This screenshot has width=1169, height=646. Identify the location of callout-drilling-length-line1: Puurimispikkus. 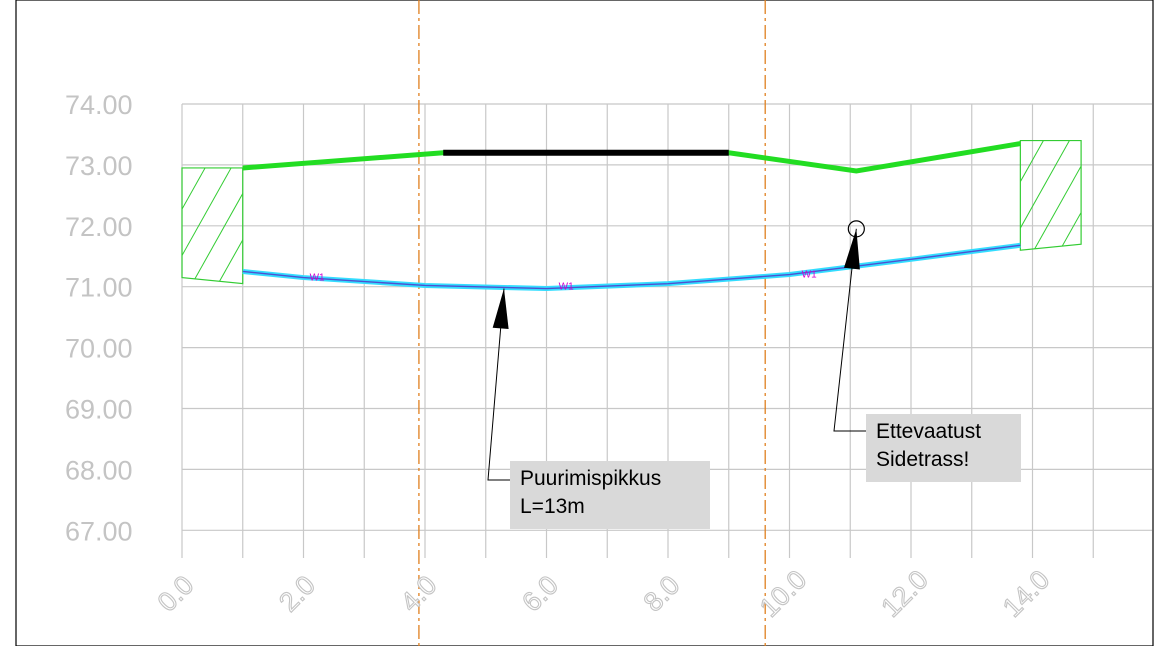
(591, 478).